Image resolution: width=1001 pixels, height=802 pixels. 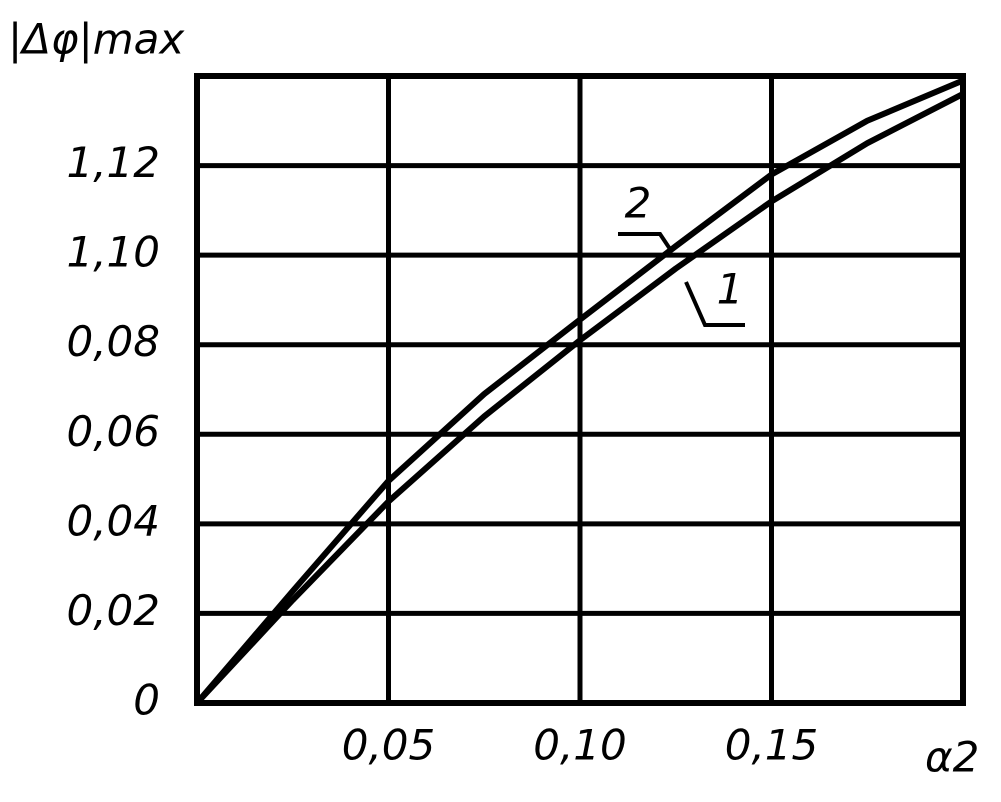 I want to click on y-tick-label: 1,12, so click(x=113, y=162).